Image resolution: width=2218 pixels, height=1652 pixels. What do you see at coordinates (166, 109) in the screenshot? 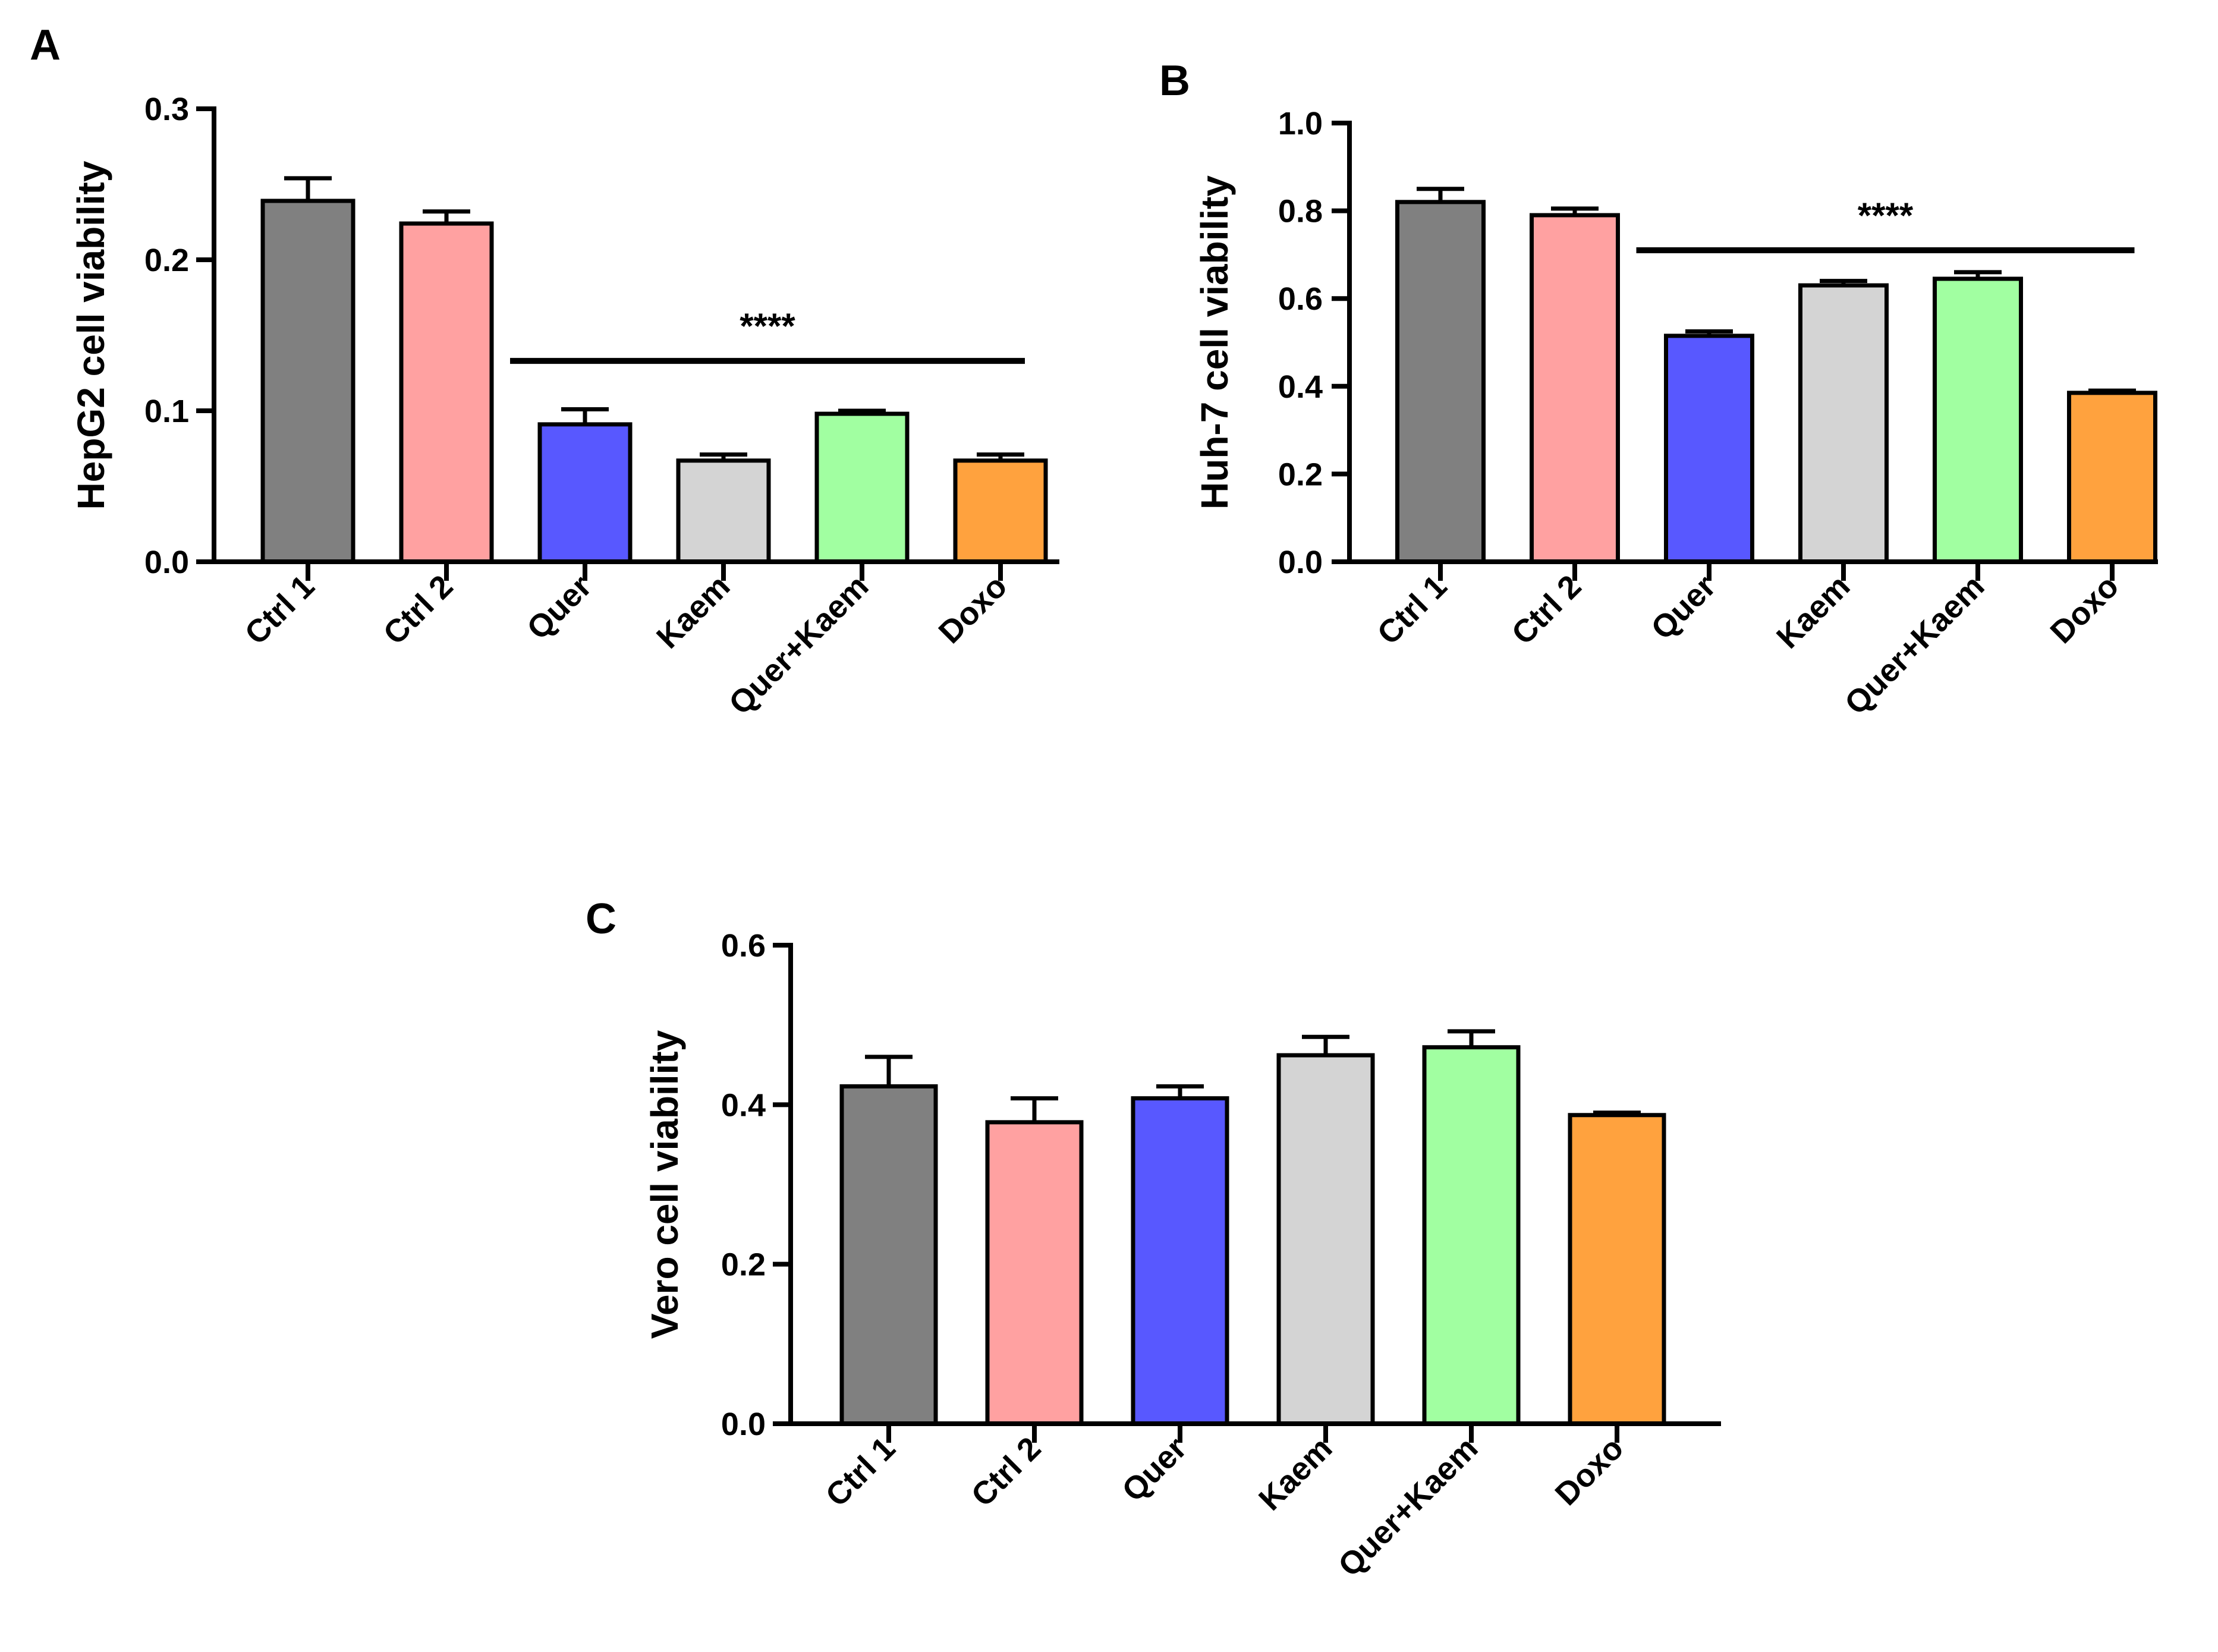
I see `y-tick-label: 0.3` at bounding box center [166, 109].